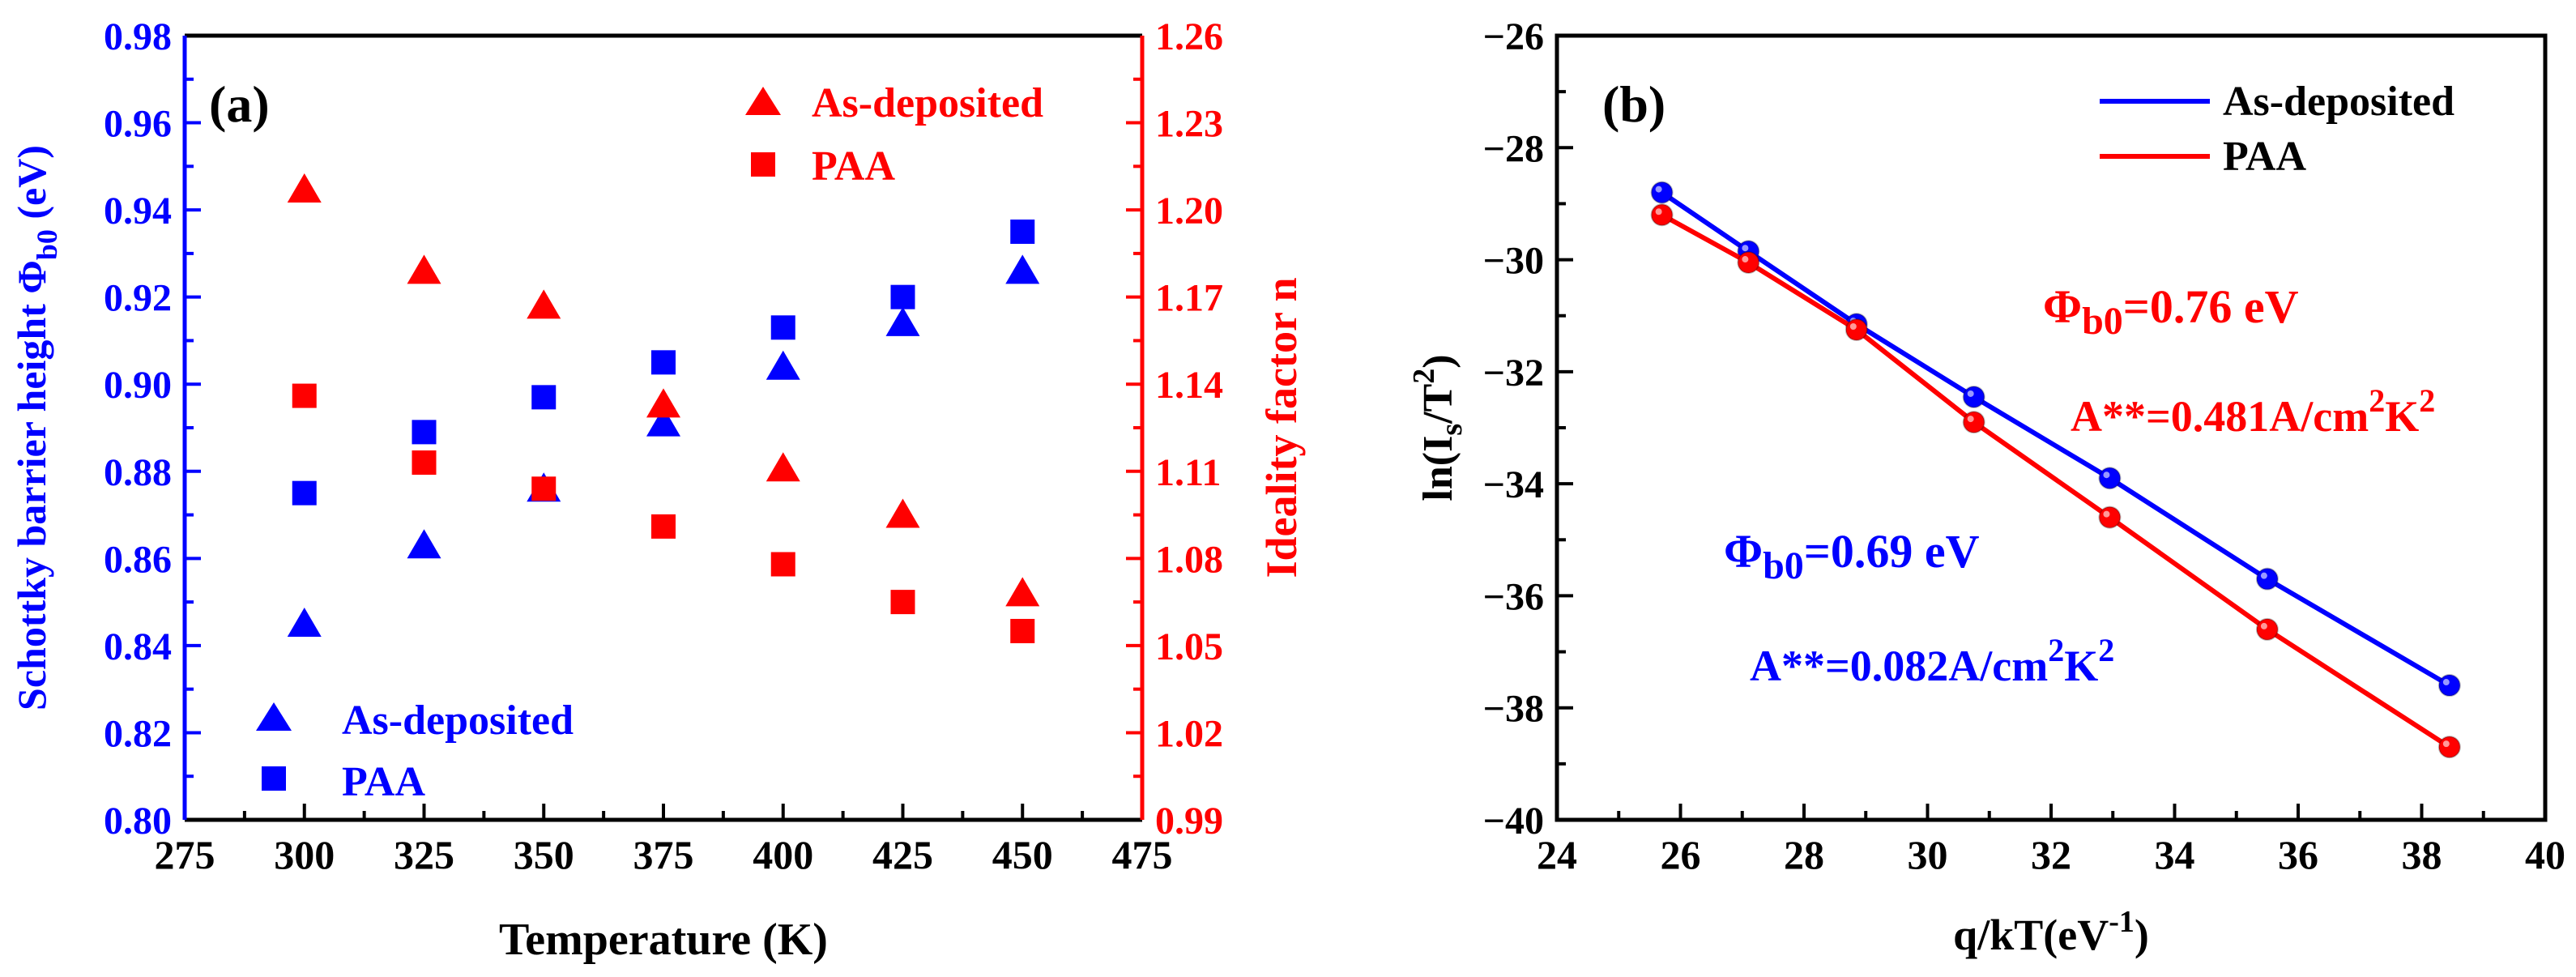 This screenshot has height=977, width=2576. Describe the element at coordinates (2171, 312) in the screenshot. I see `annotation-paa-barrier: Φb0=0.76 eV` at that location.